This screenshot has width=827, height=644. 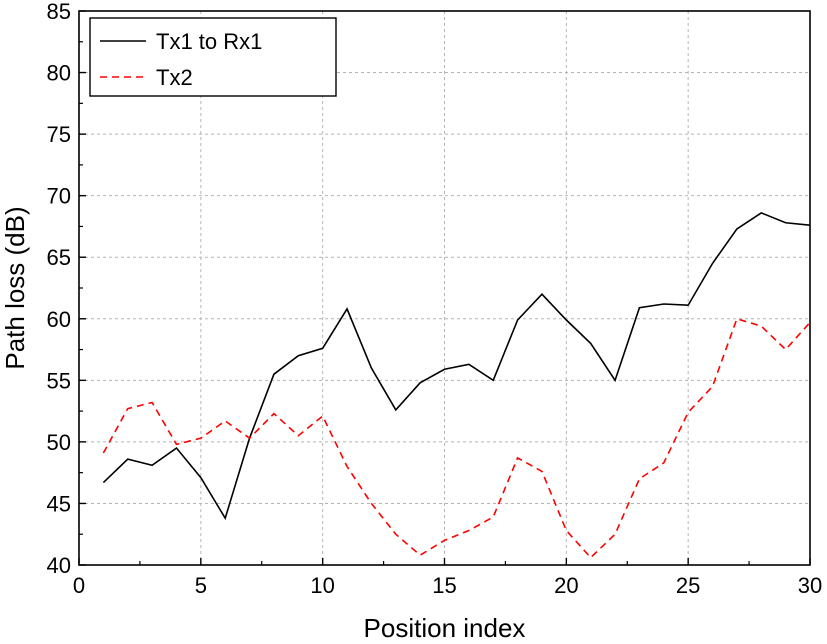 I want to click on legend-box, so click(x=213, y=57).